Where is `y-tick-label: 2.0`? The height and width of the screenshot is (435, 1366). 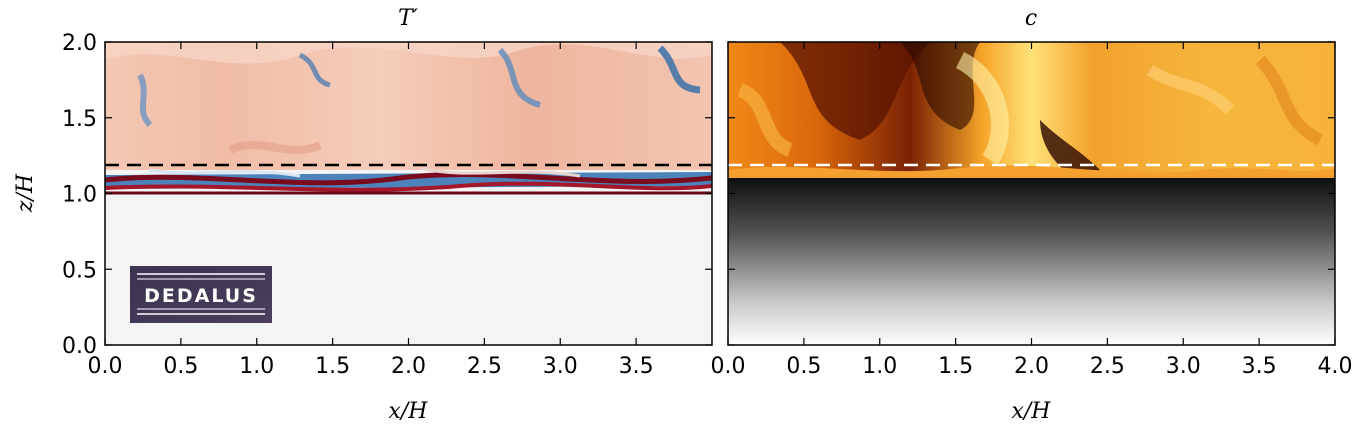 y-tick-label: 2.0 is located at coordinates (79, 43).